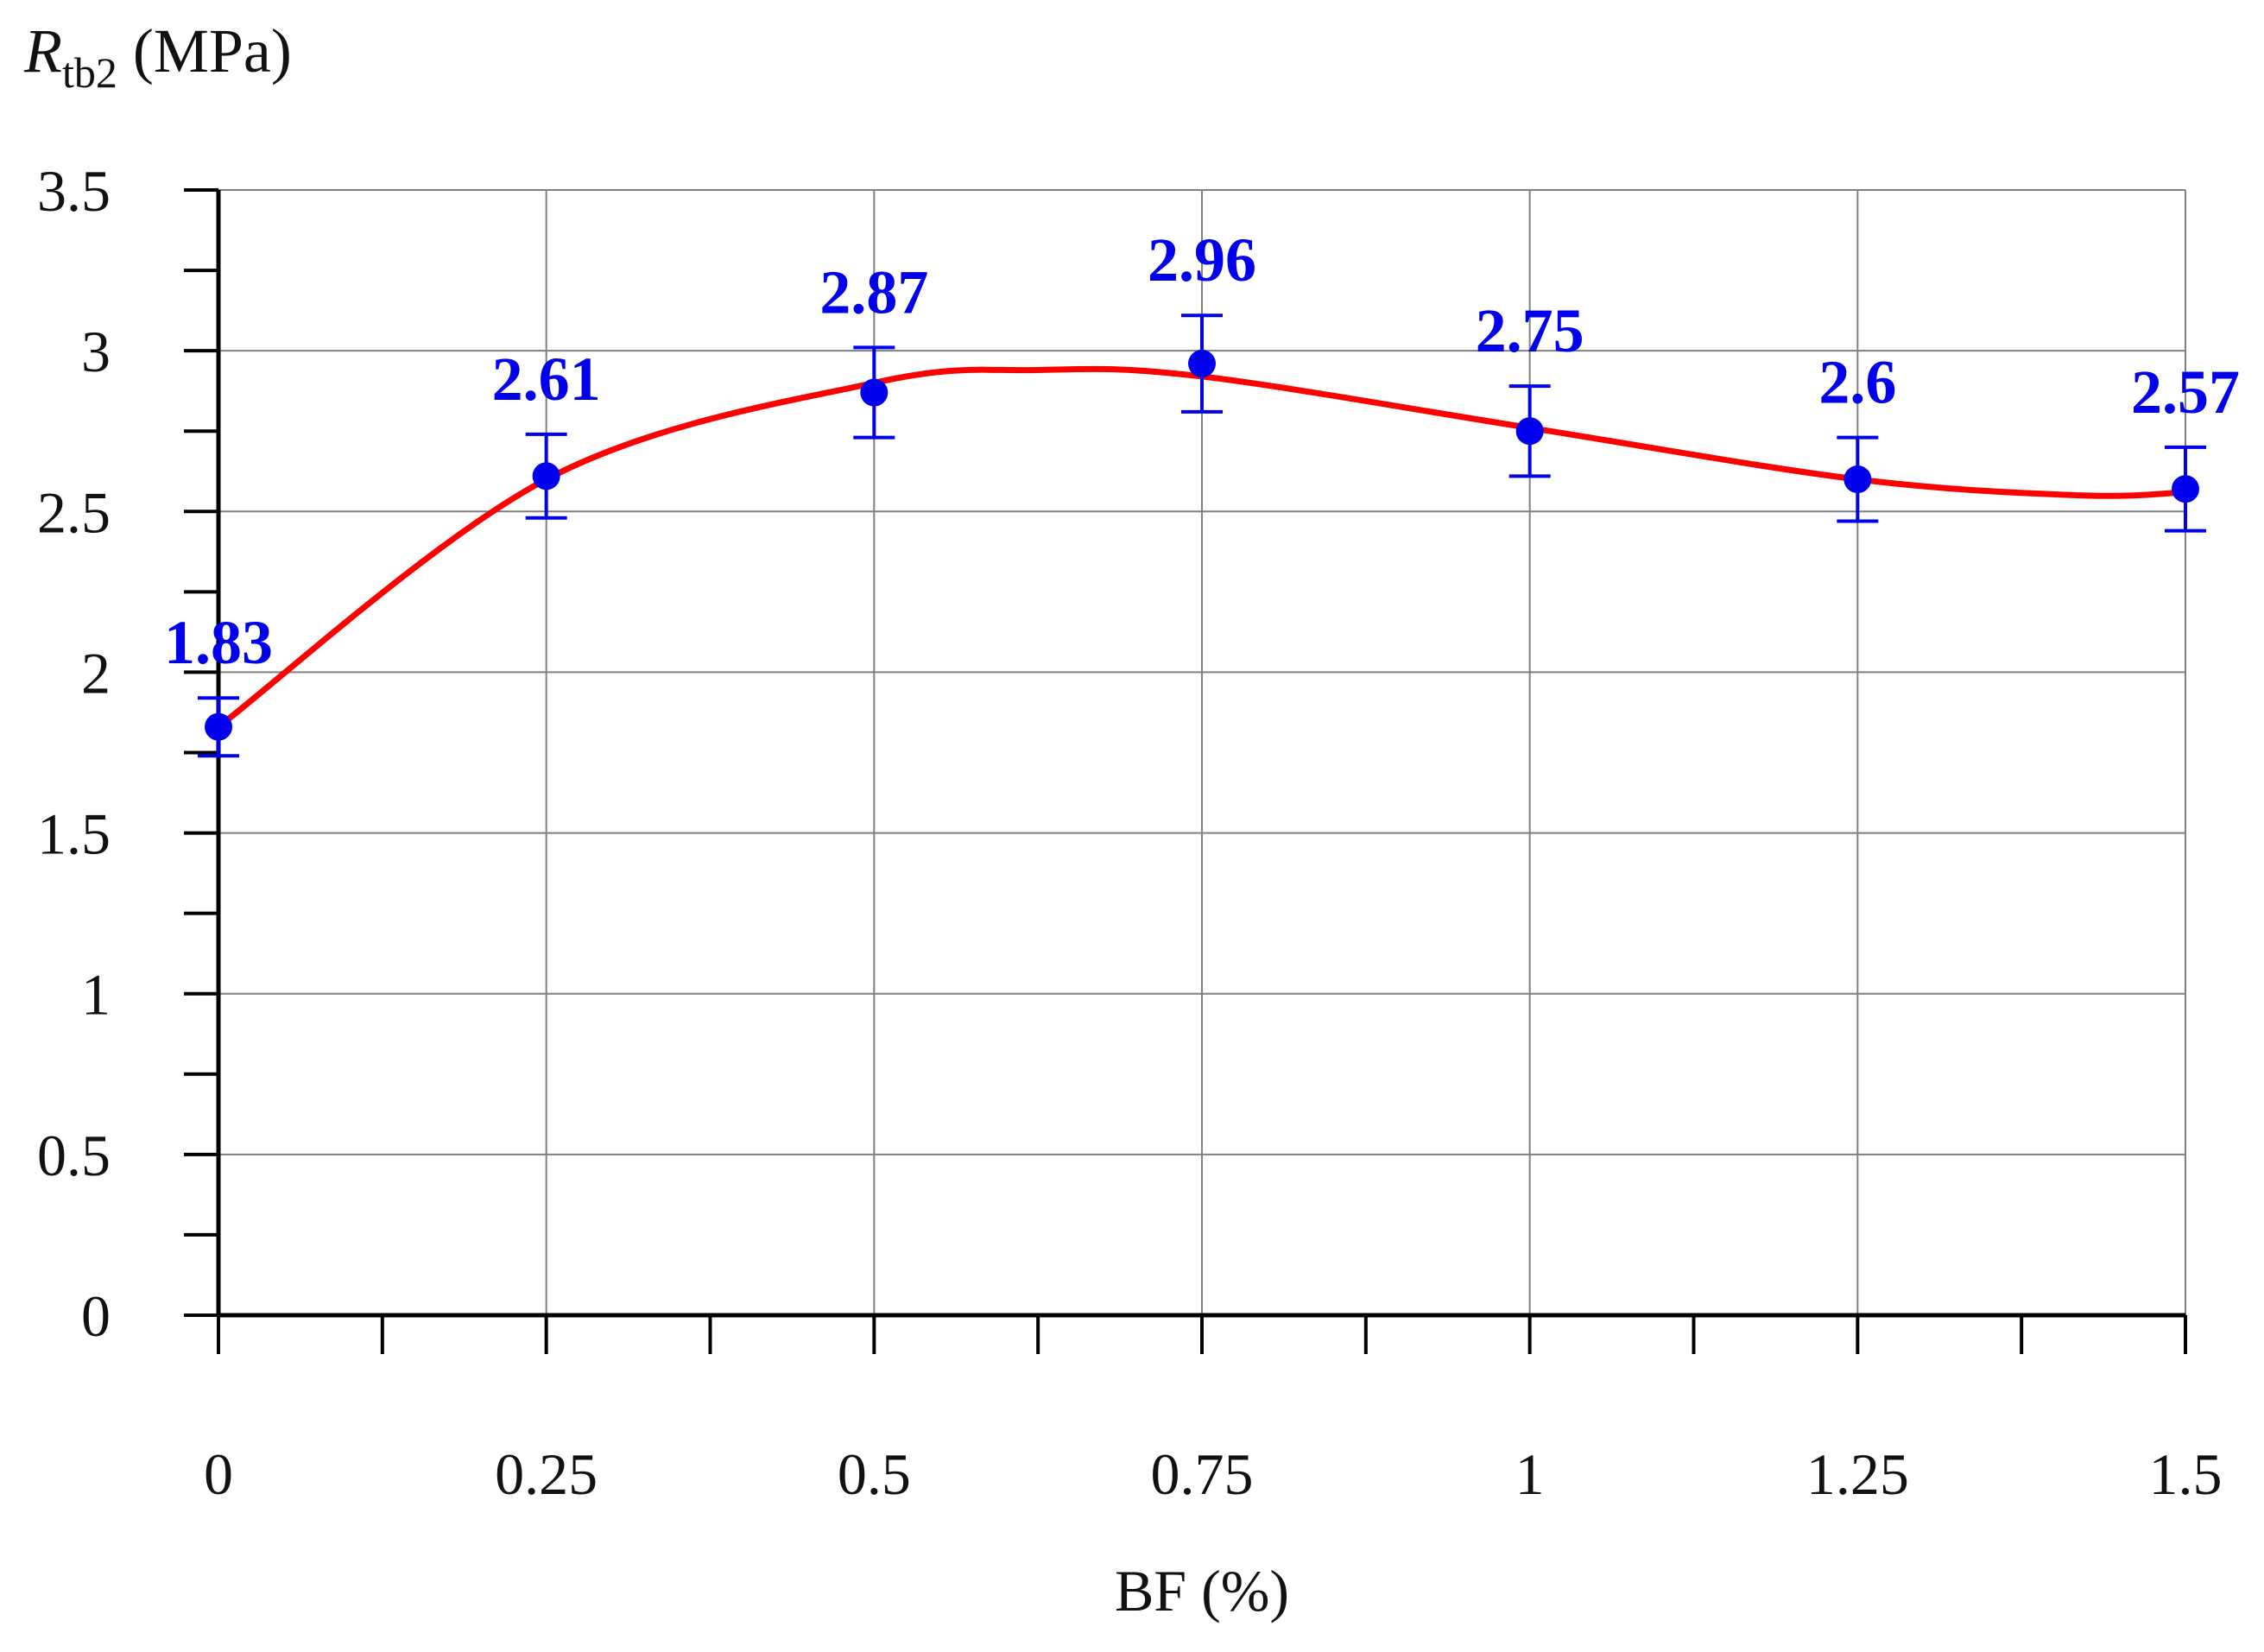  Describe the element at coordinates (1530, 330) in the screenshot. I see `data-label: 2.75` at that location.